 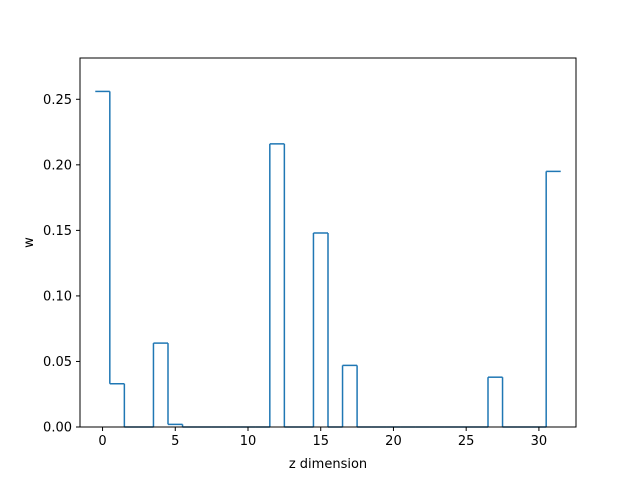 I want to click on y-tick-label-3: 0.15, so click(x=57, y=231).